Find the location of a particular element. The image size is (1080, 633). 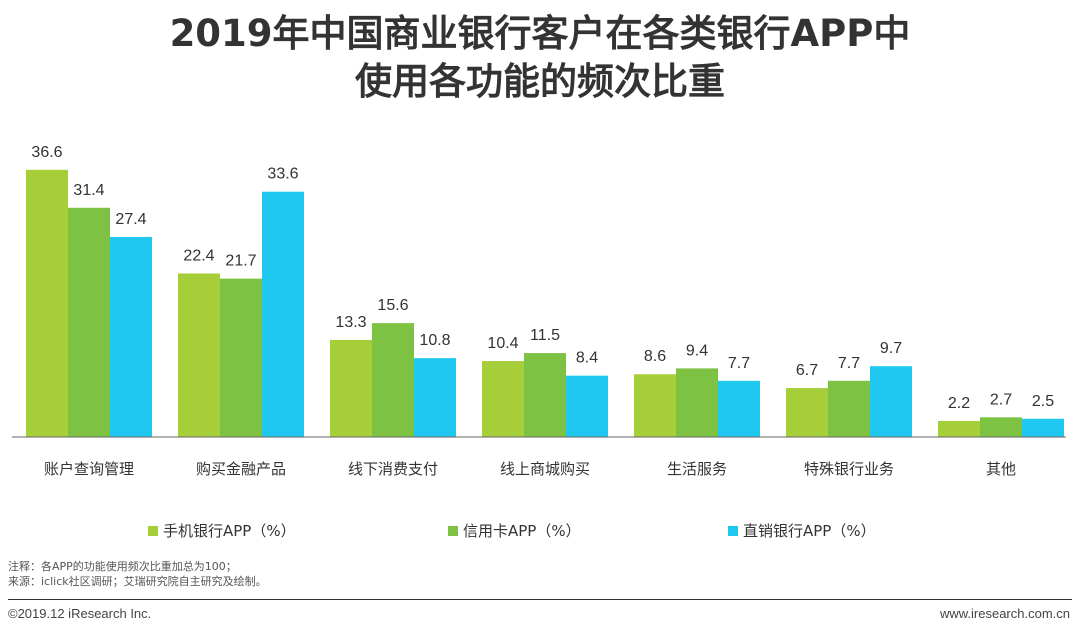

legend-item-mobile-banking: 手机银行APP（%） is located at coordinates (222, 530).